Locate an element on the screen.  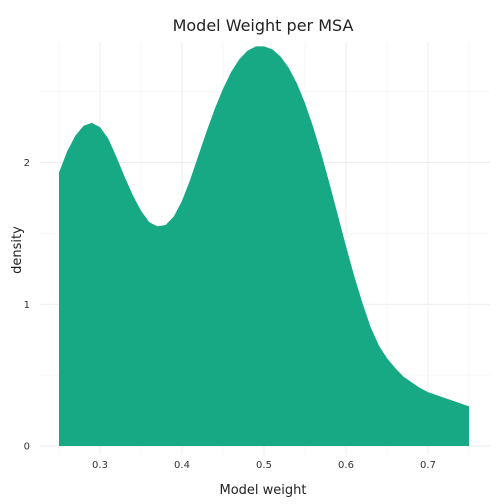
y-tick-label: 0 is located at coordinates (27, 447).